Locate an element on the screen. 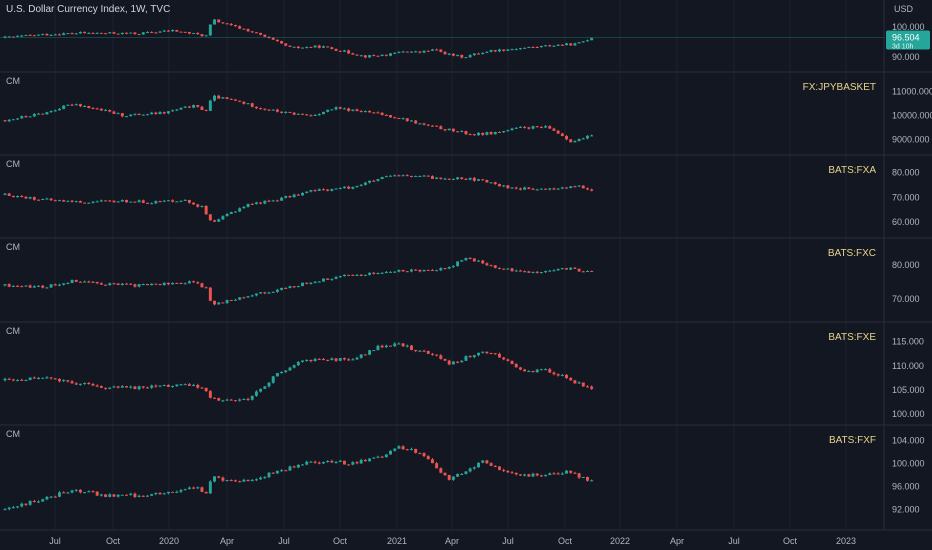 The image size is (932, 550). panel-label: CM is located at coordinates (13, 164).